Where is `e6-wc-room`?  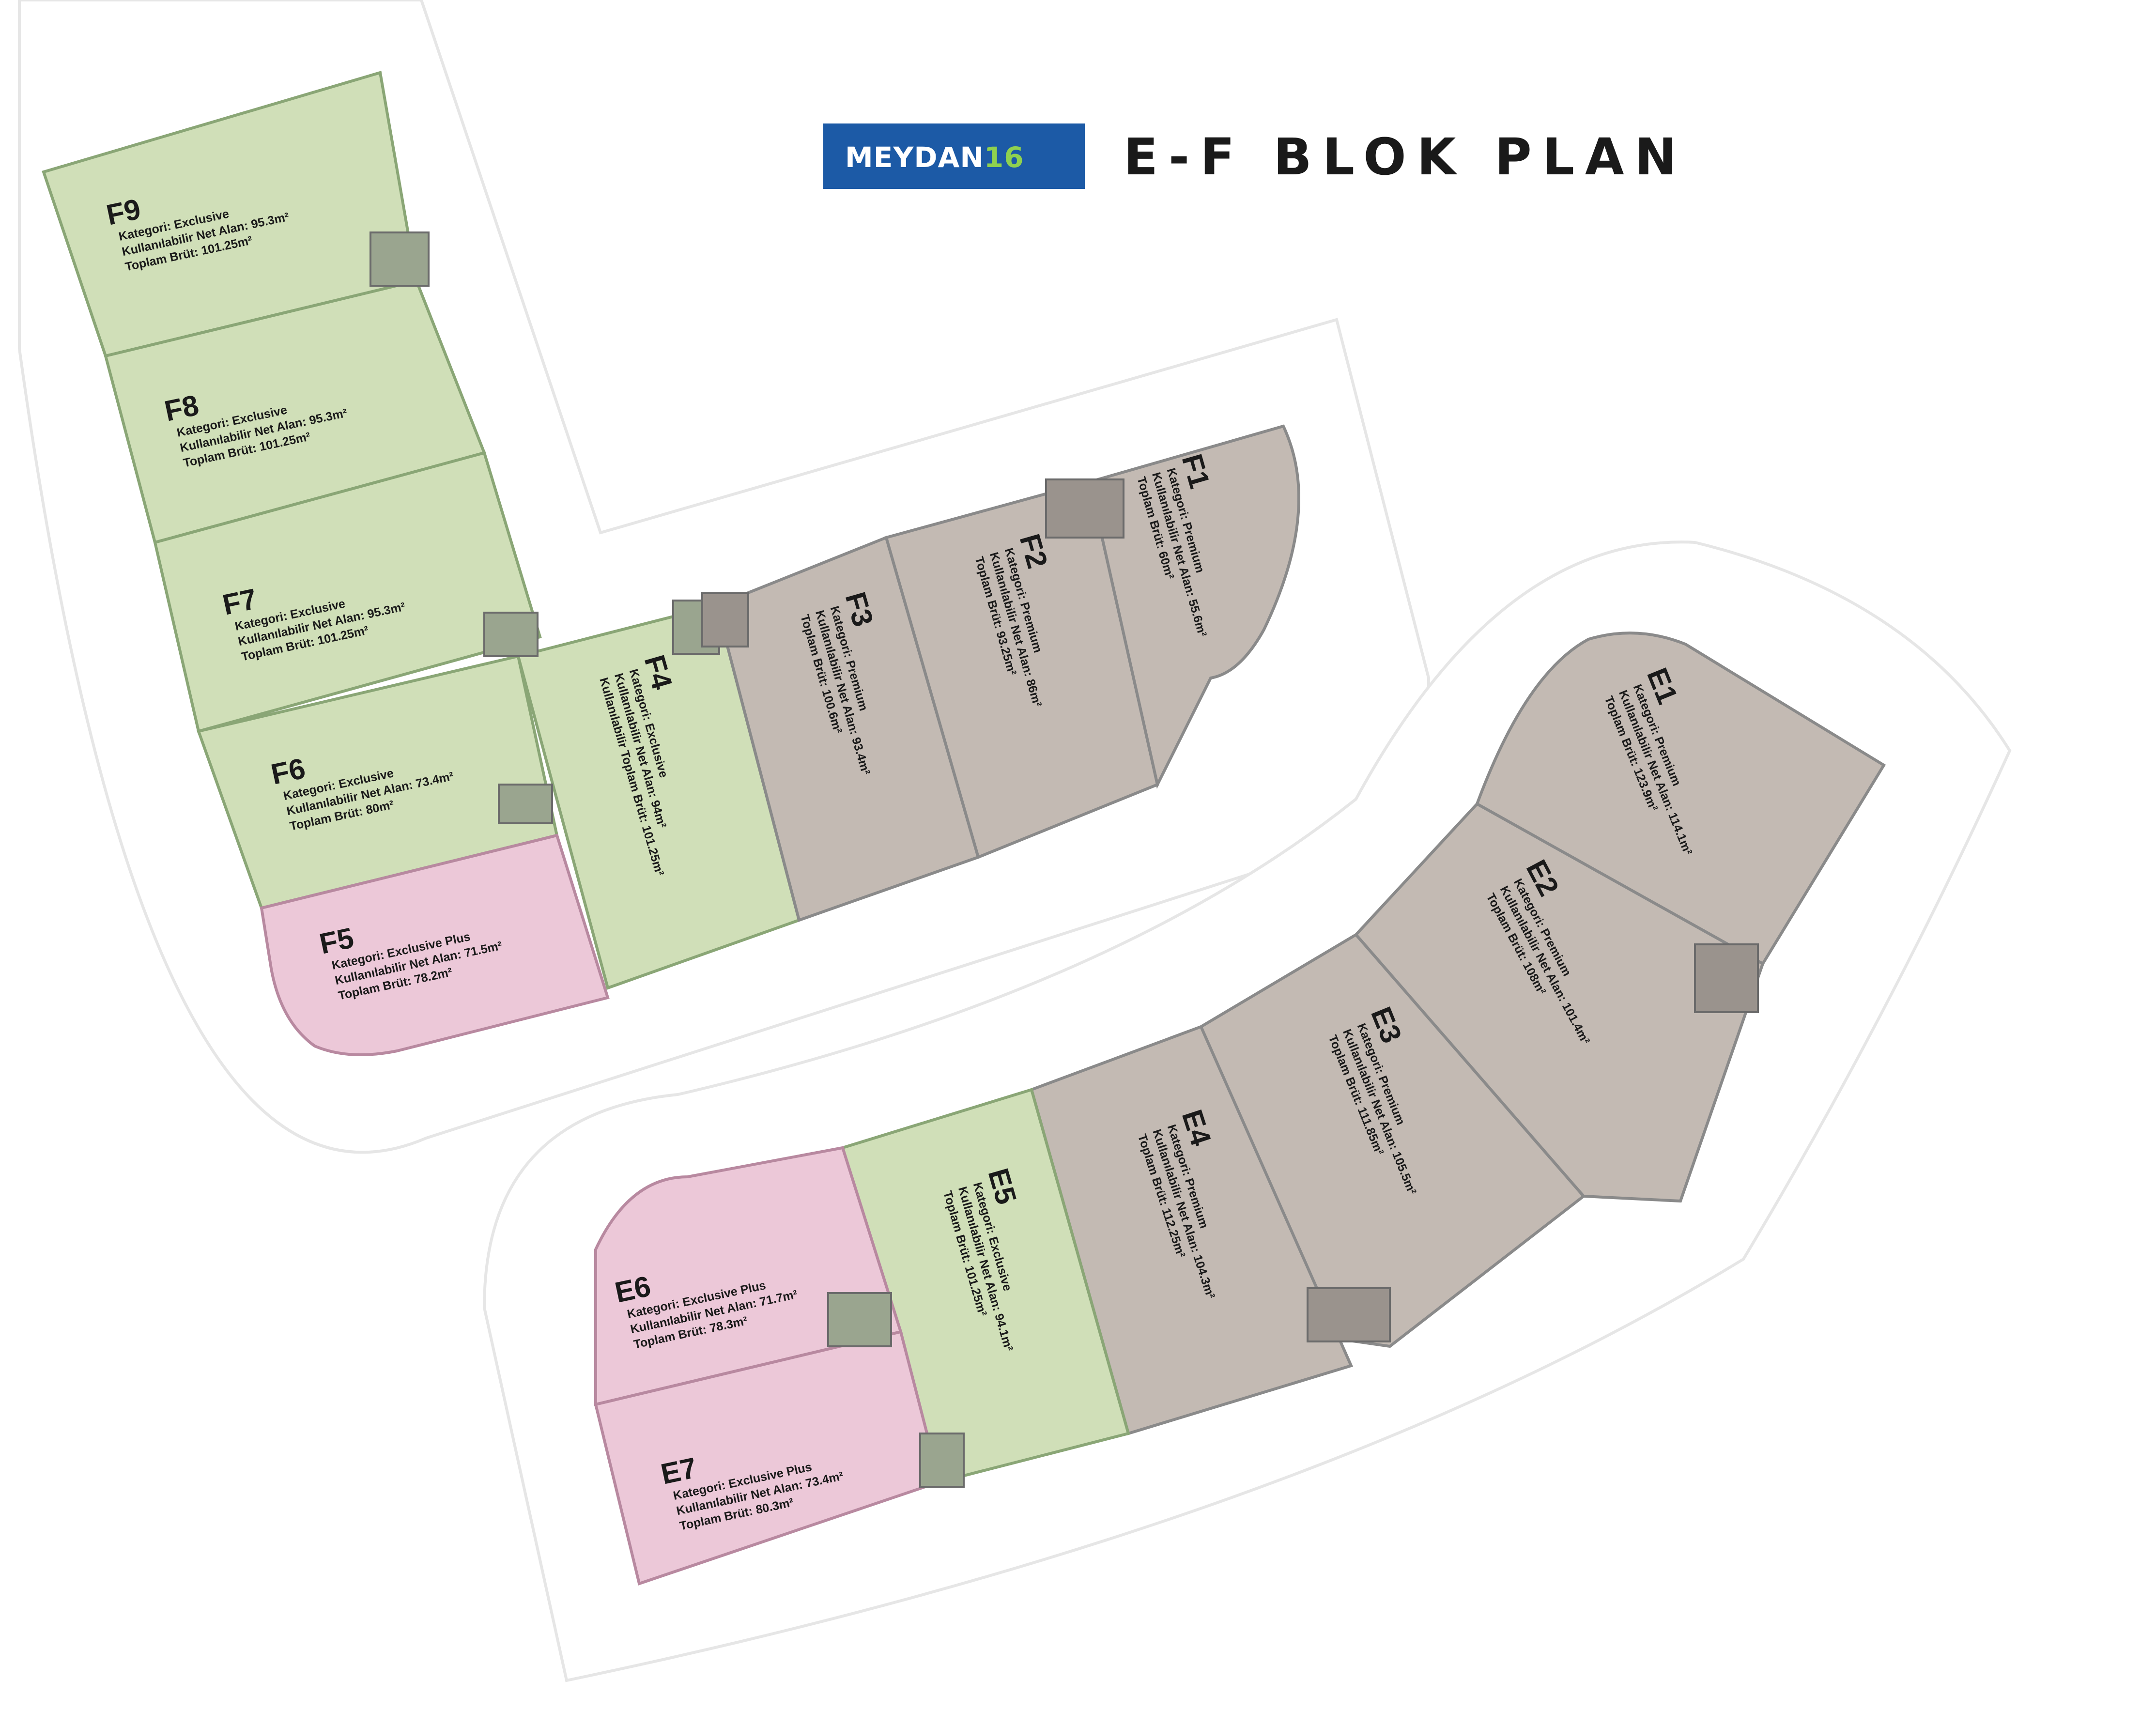 e6-wc-room is located at coordinates (859, 1319).